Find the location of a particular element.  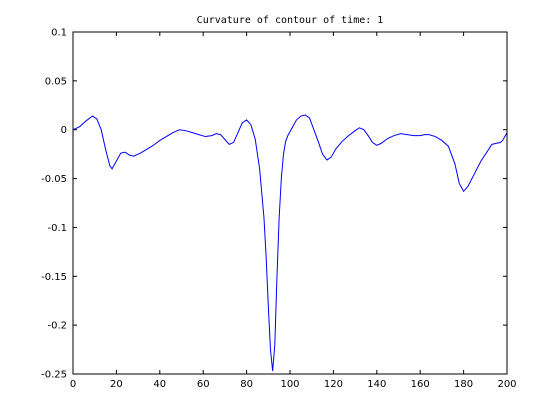

x-tick-label: 100 is located at coordinates (289, 384).